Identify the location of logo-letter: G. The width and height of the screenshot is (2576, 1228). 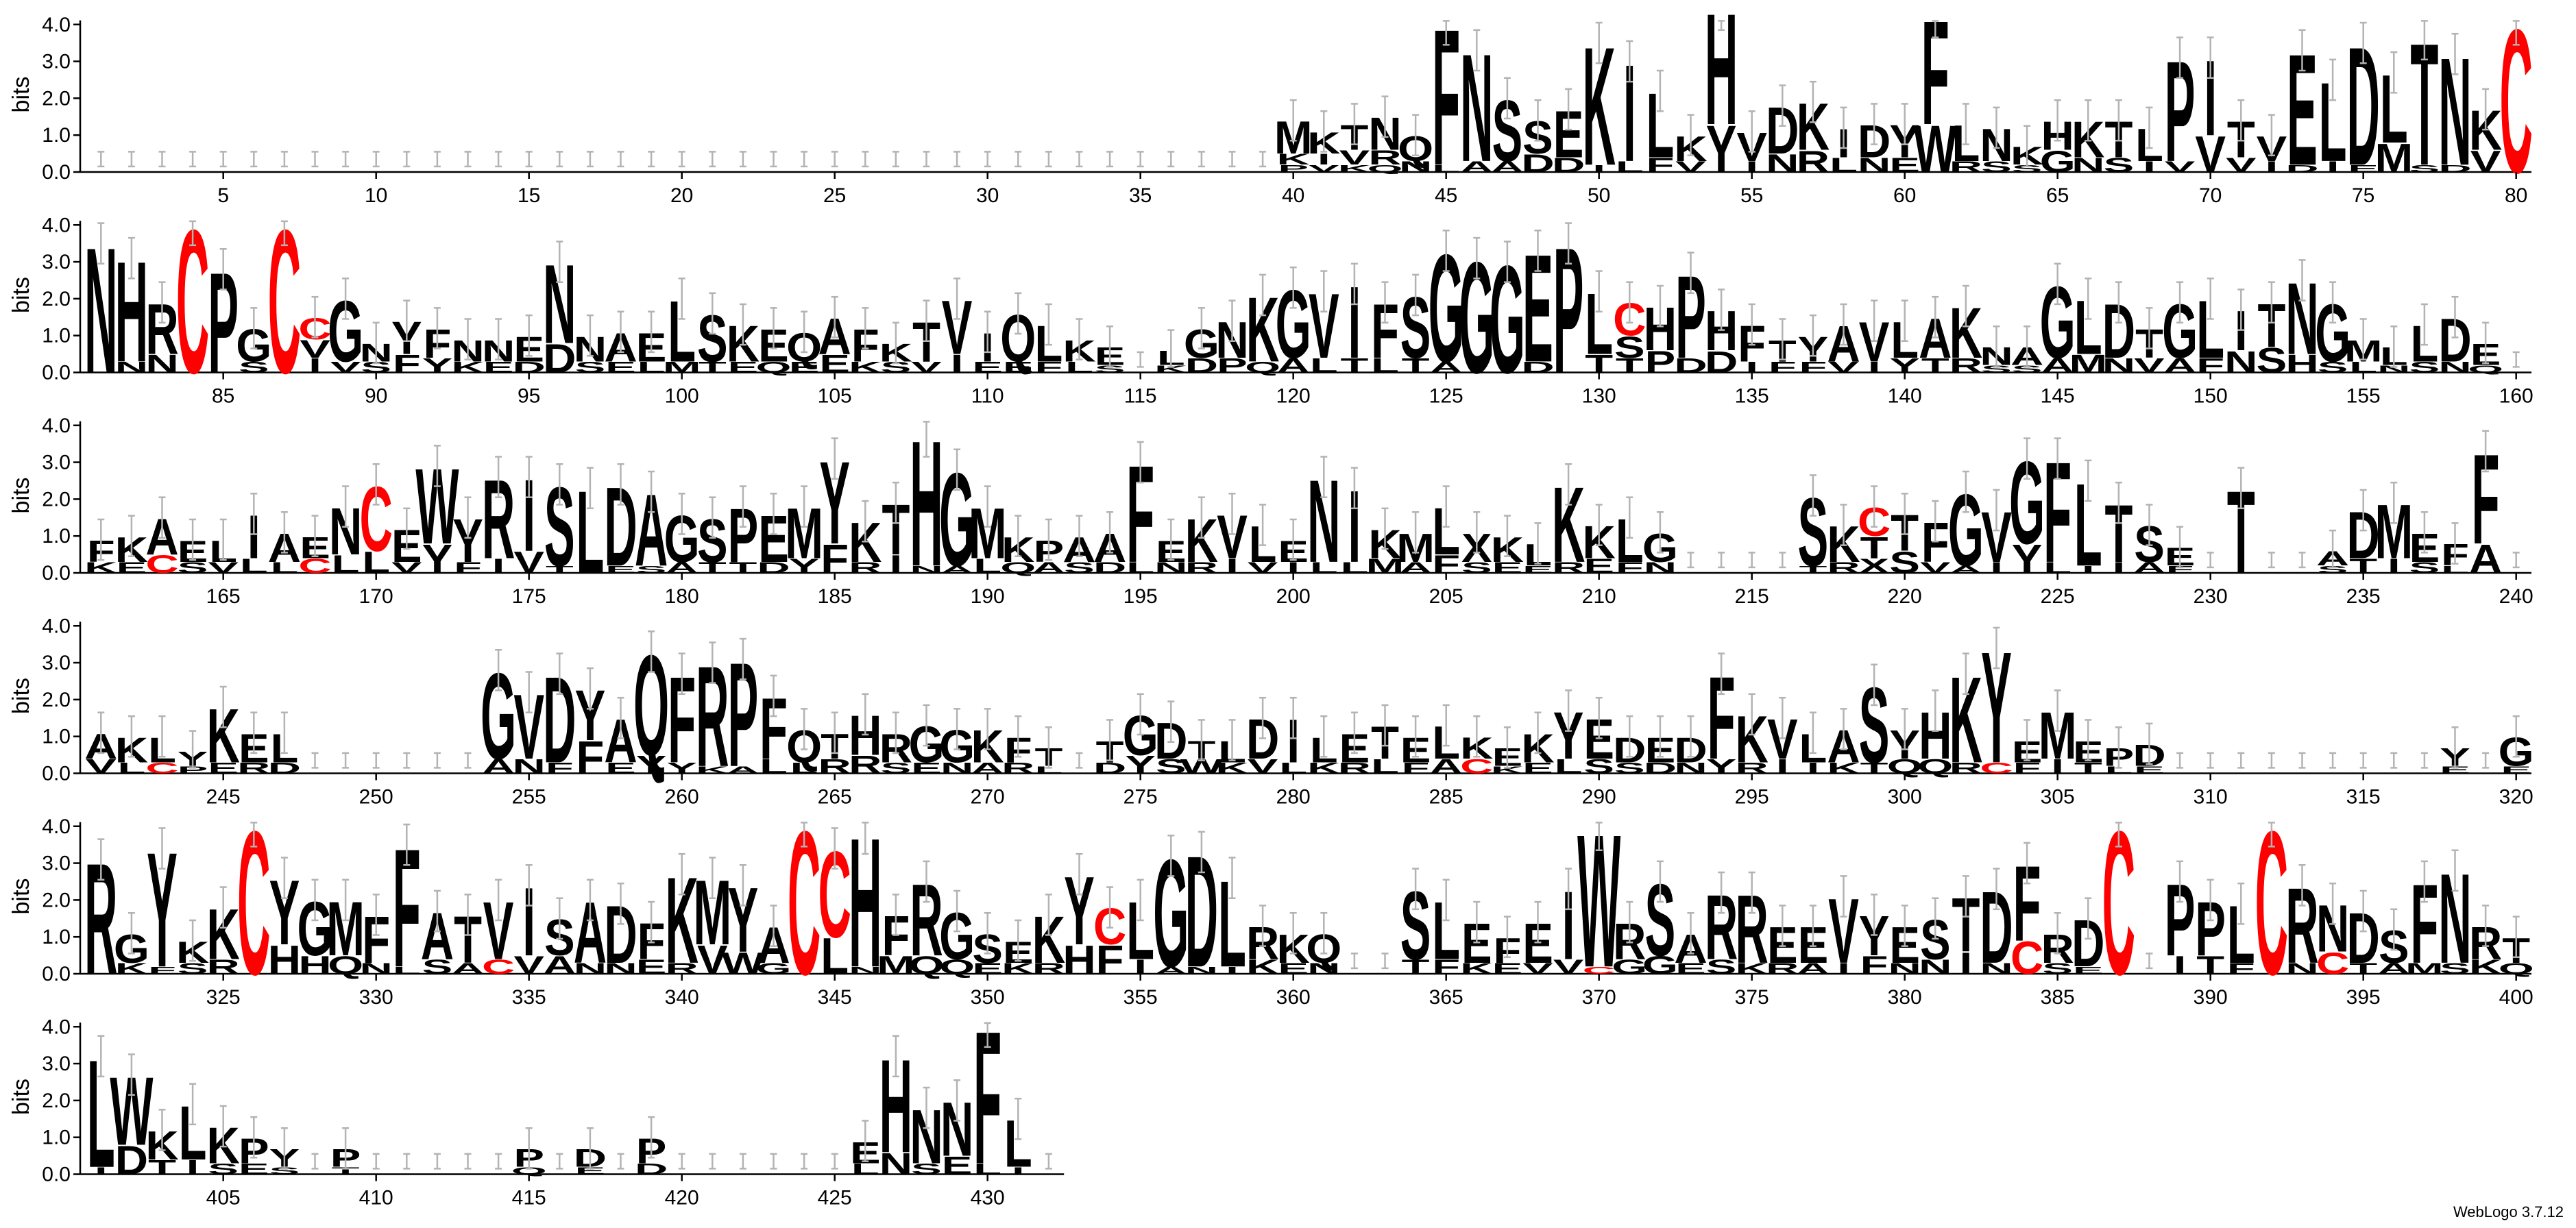
(773, 968).